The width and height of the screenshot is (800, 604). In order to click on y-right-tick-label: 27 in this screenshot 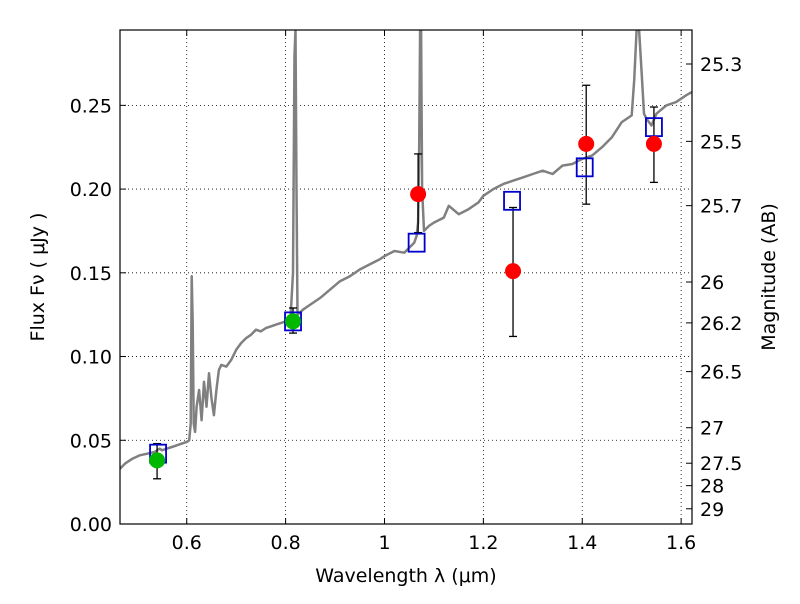, I will do `click(712, 429)`.